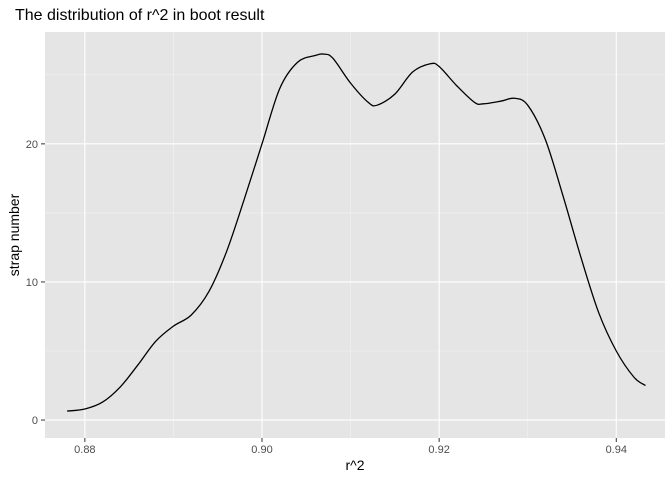 The image size is (672, 485). I want to click on y-tick-label: 20, so click(32, 145).